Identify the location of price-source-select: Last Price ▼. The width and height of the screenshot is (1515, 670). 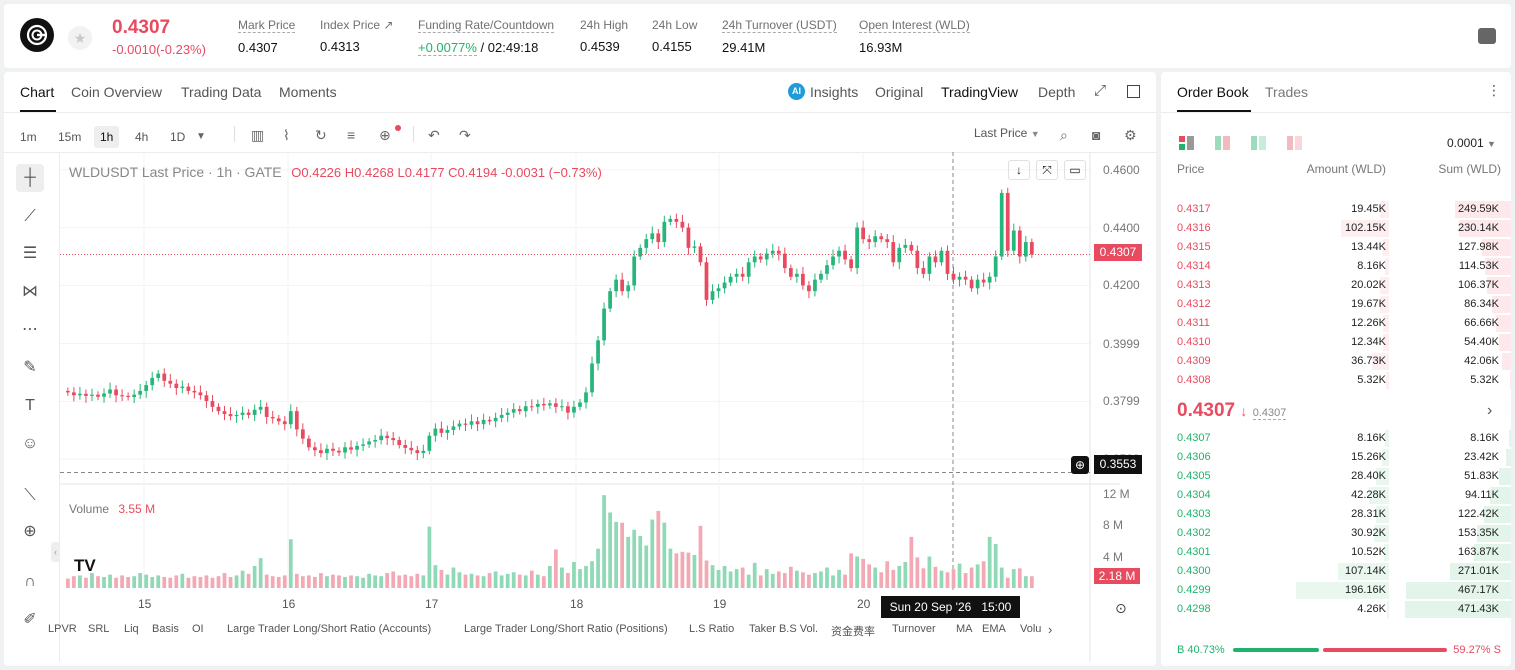
(1007, 133).